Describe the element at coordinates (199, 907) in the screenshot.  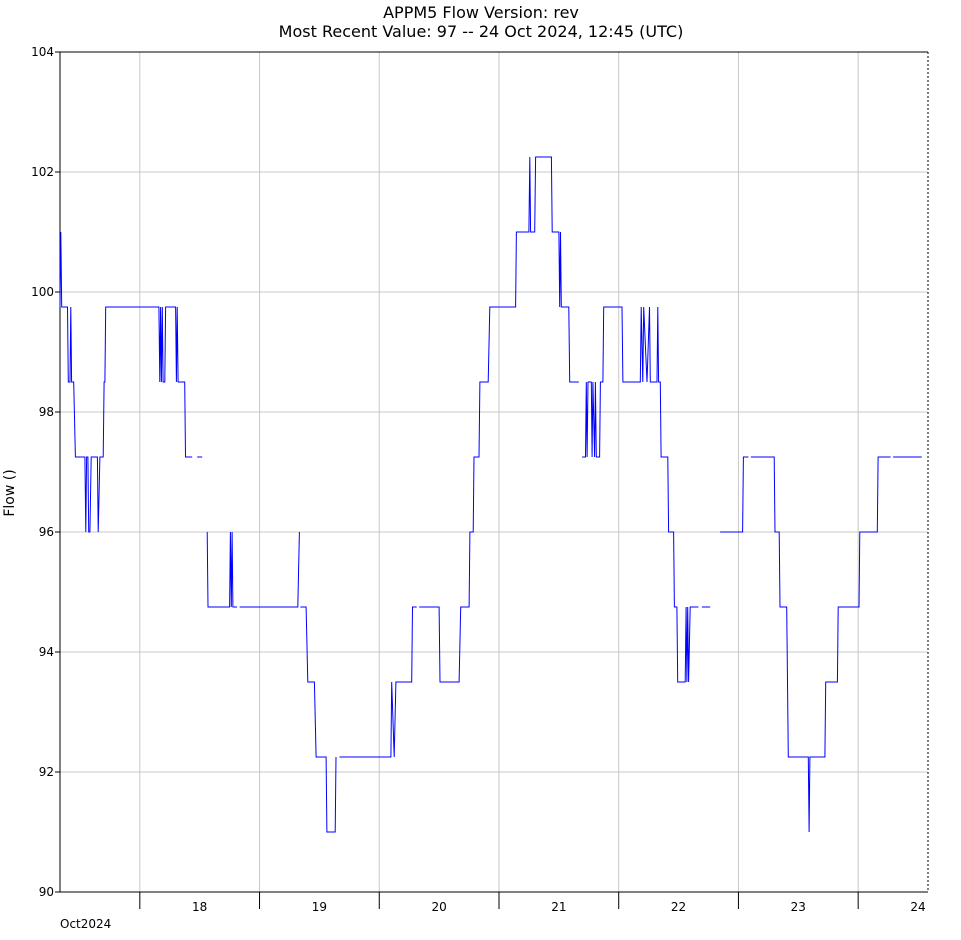
I see `x-tick-label: 18` at that location.